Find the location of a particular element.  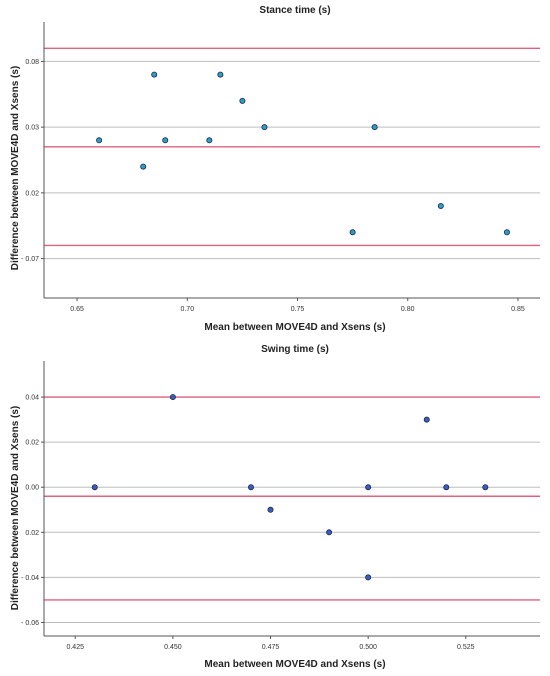

y-tick-label: 0.08 is located at coordinates (32, 62).